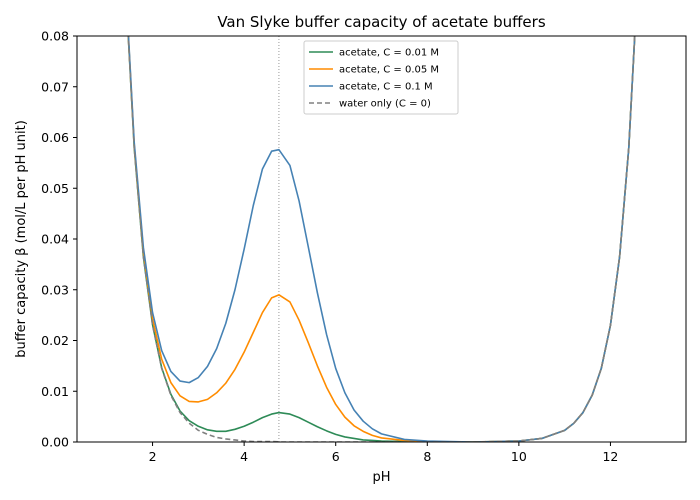  What do you see at coordinates (244, 456) in the screenshot?
I see `x-tick-label: 4` at bounding box center [244, 456].